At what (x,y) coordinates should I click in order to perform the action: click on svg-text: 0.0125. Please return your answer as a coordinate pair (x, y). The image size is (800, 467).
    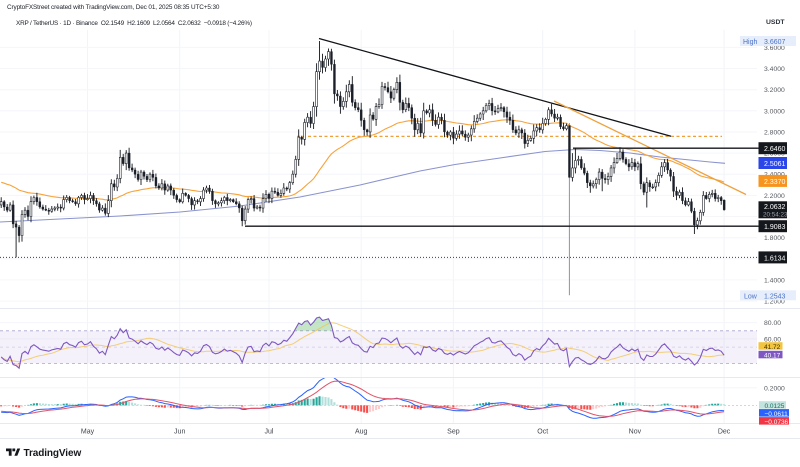
    Looking at the image, I should click on (775, 406).